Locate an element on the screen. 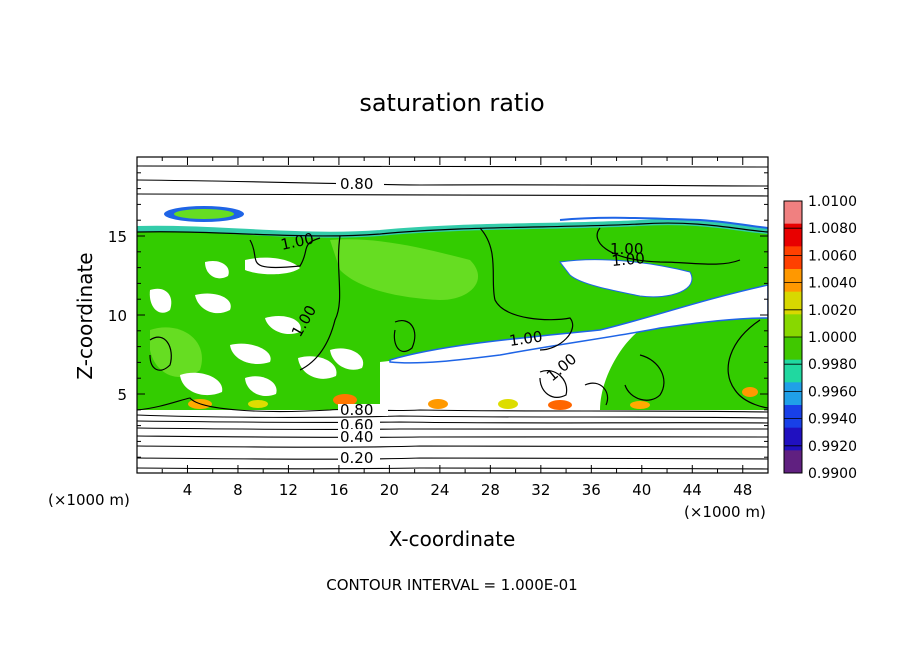 This screenshot has width=904, height=654. chart-title: saturation ratio is located at coordinates (451, 103).